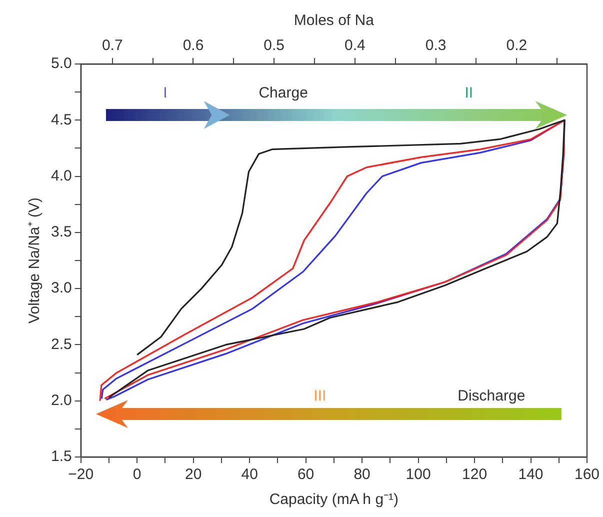 This screenshot has height=517, width=603. What do you see at coordinates (517, 45) in the screenshot?
I see `x2-tick-label: 0.2` at bounding box center [517, 45].